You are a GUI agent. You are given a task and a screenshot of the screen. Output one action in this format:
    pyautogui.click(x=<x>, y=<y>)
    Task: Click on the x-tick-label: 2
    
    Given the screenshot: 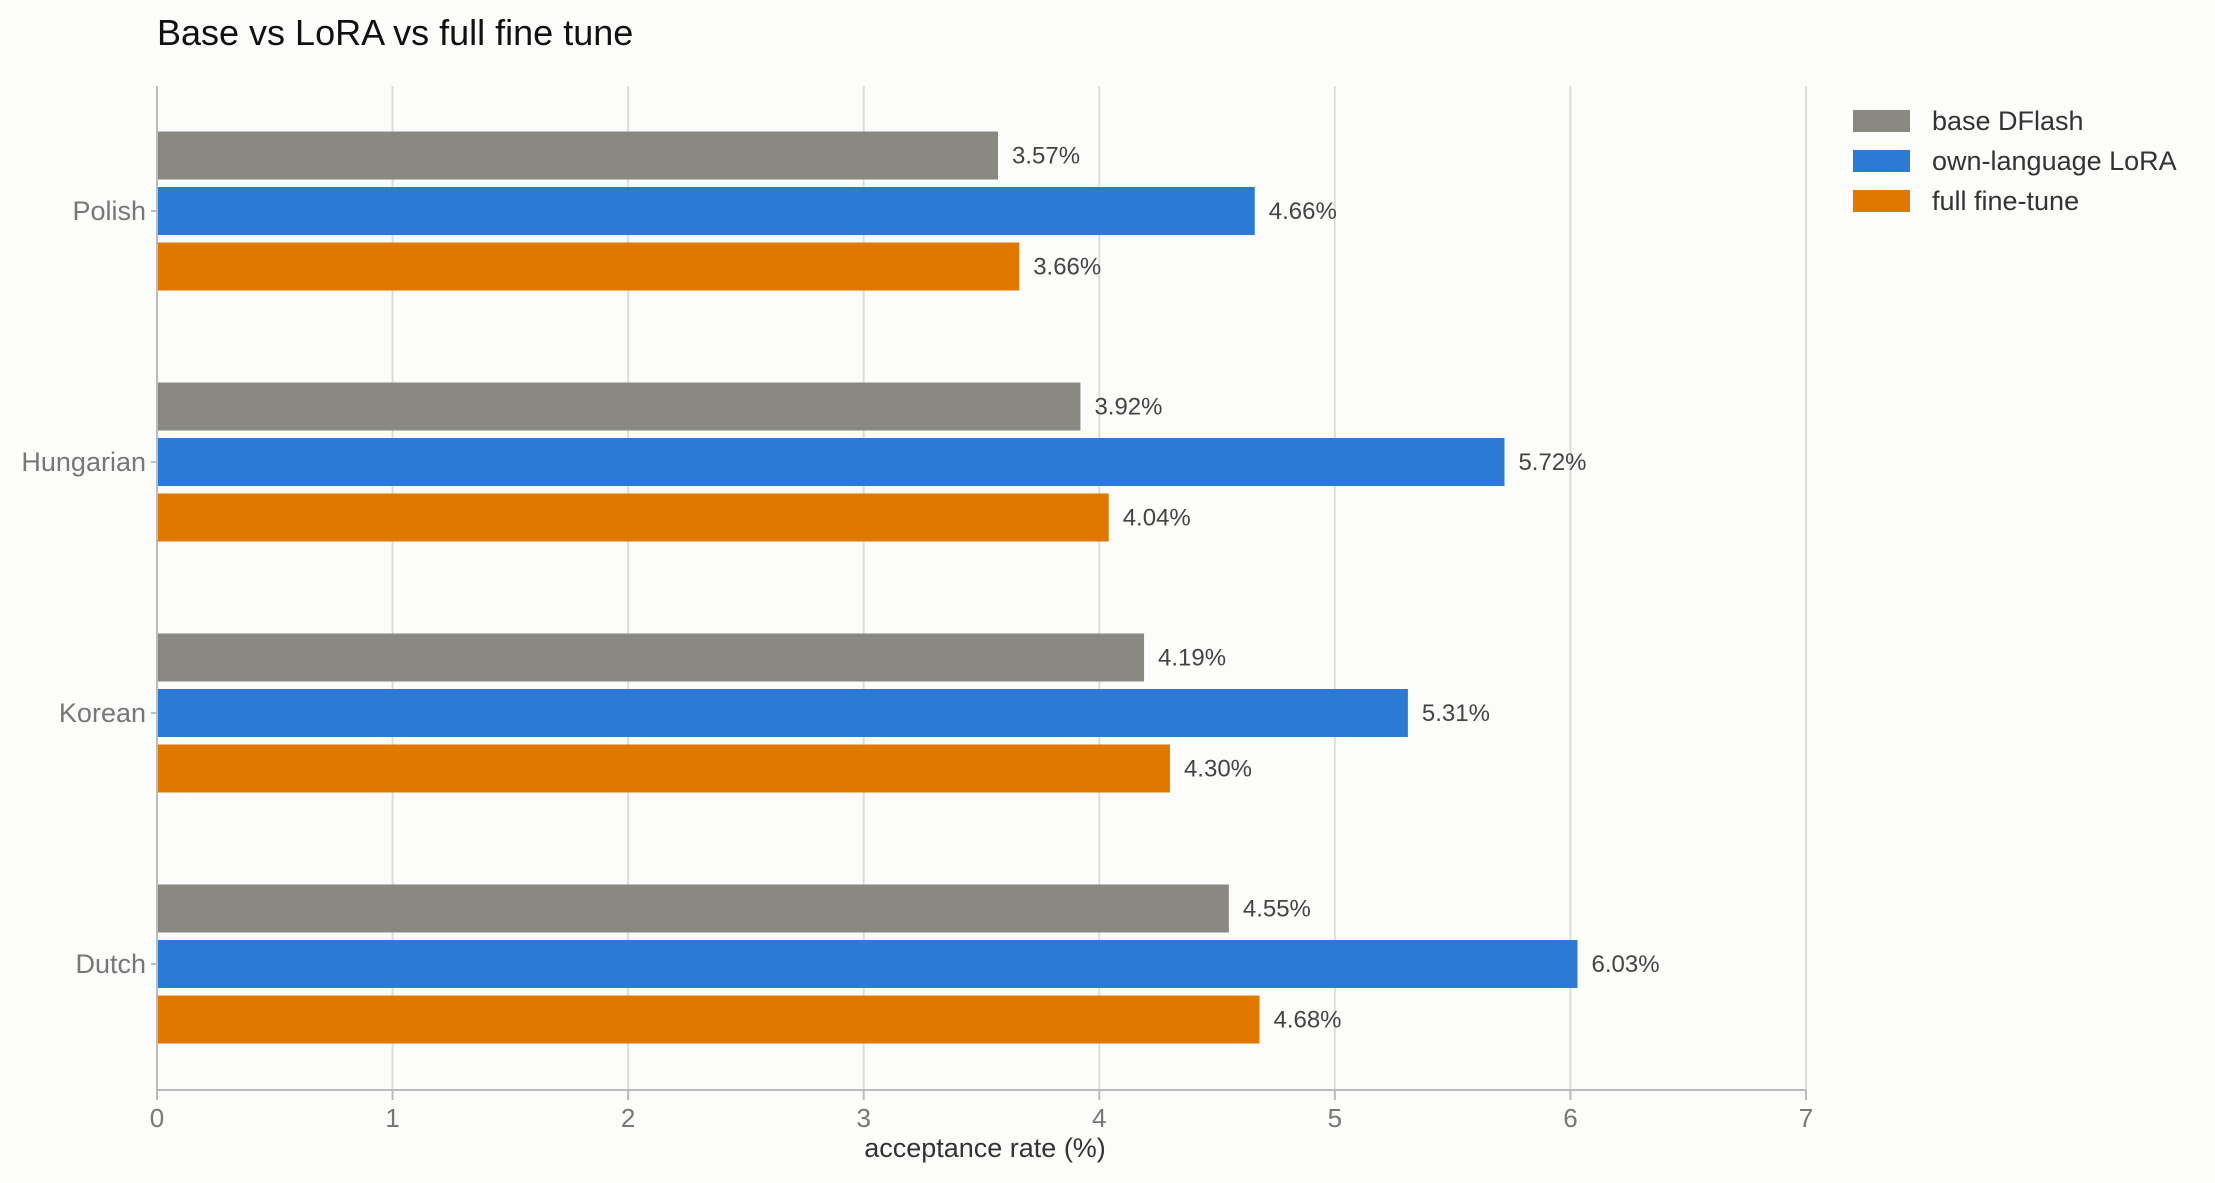 What is the action you would take?
    pyautogui.click(x=628, y=1118)
    